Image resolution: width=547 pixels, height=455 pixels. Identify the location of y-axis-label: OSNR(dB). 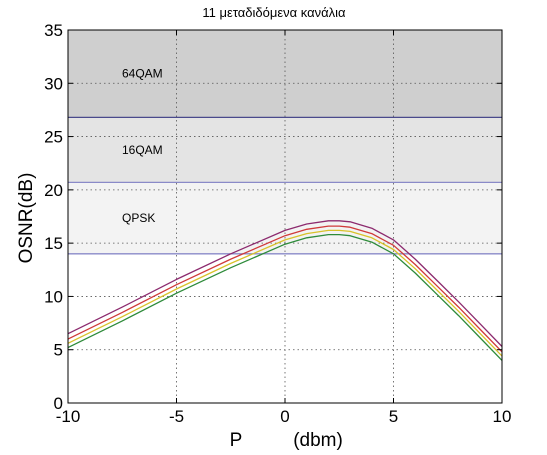
(26, 218).